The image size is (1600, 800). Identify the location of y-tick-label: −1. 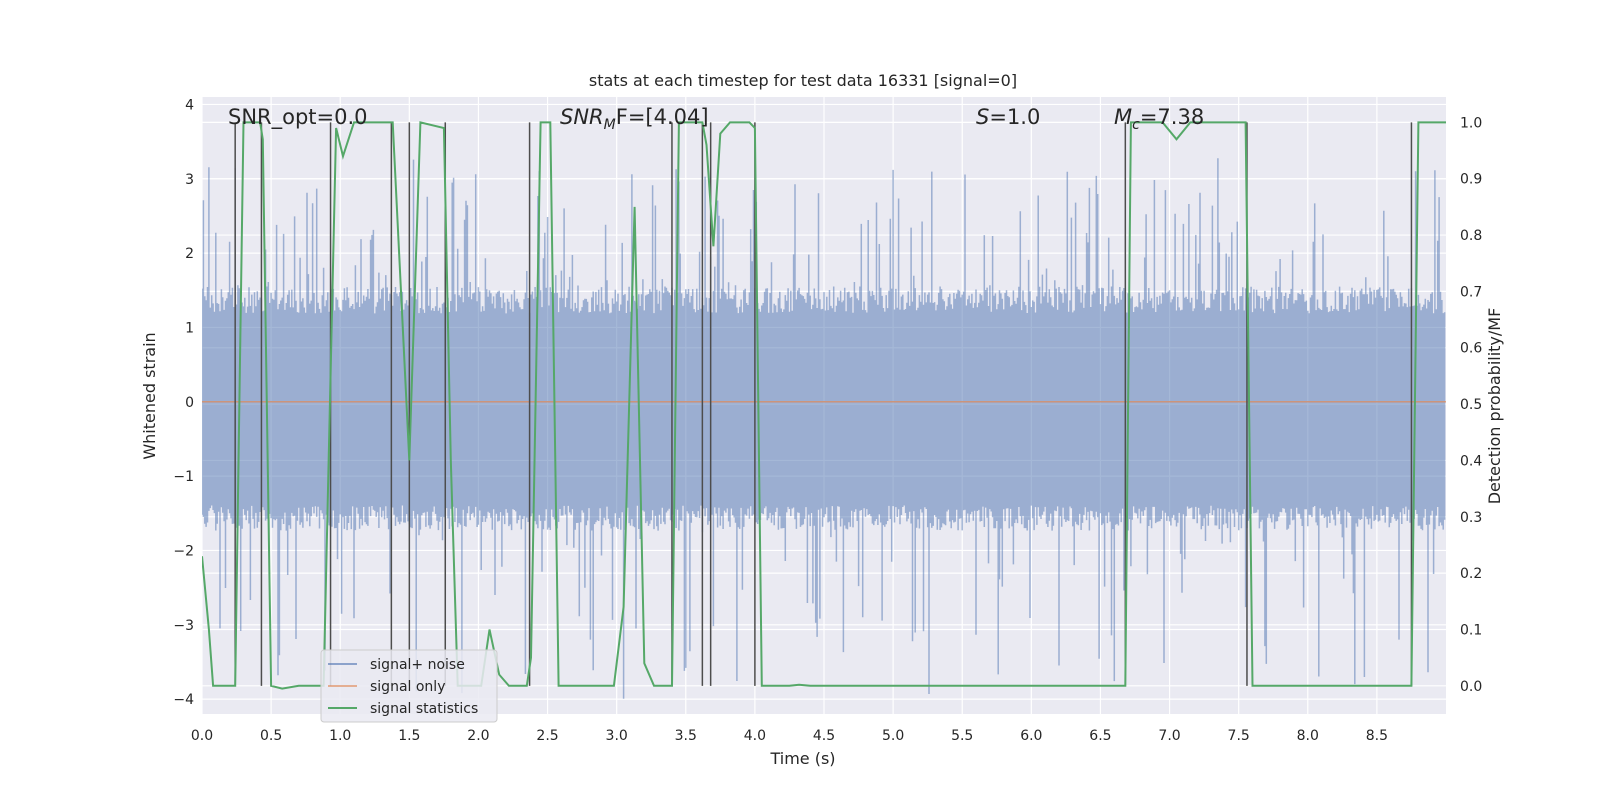
(183, 477).